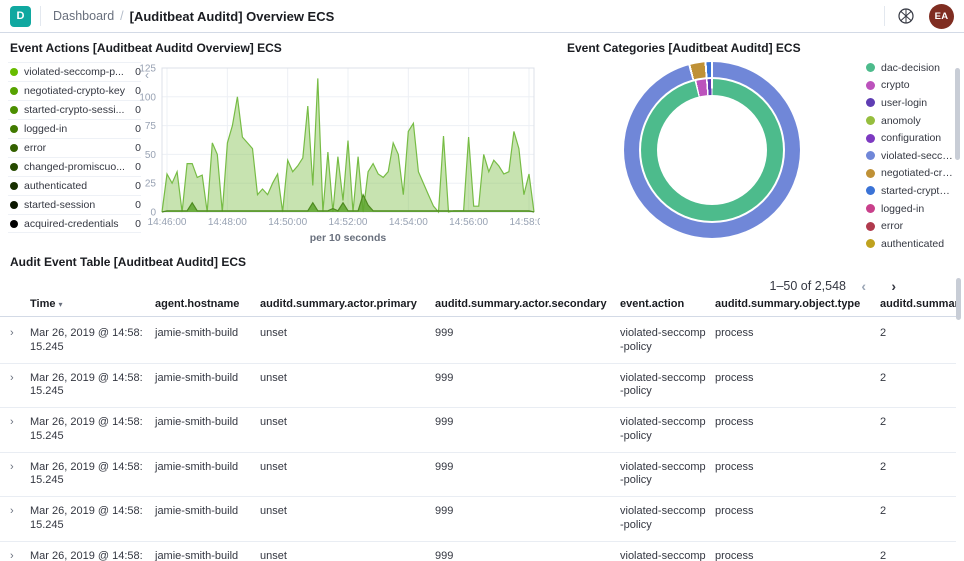  Describe the element at coordinates (863, 286) in the screenshot. I see `pagination-prev-button: ‹` at that location.